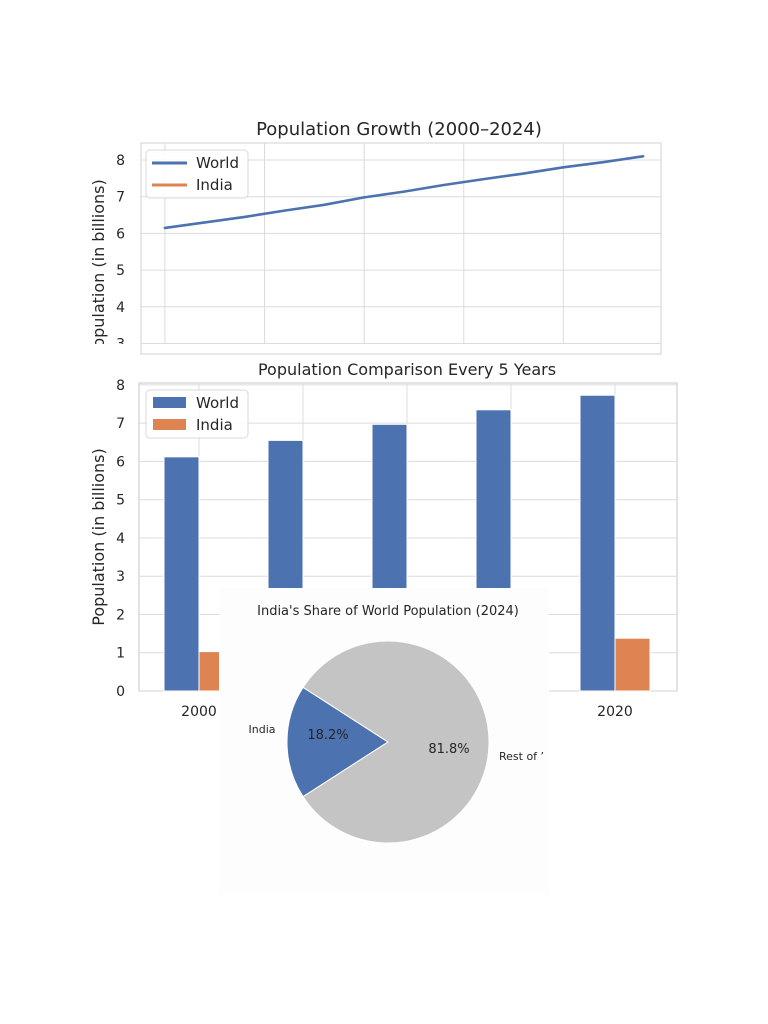  I want to click on pie-value-label-india: 18.2%, so click(327, 735).